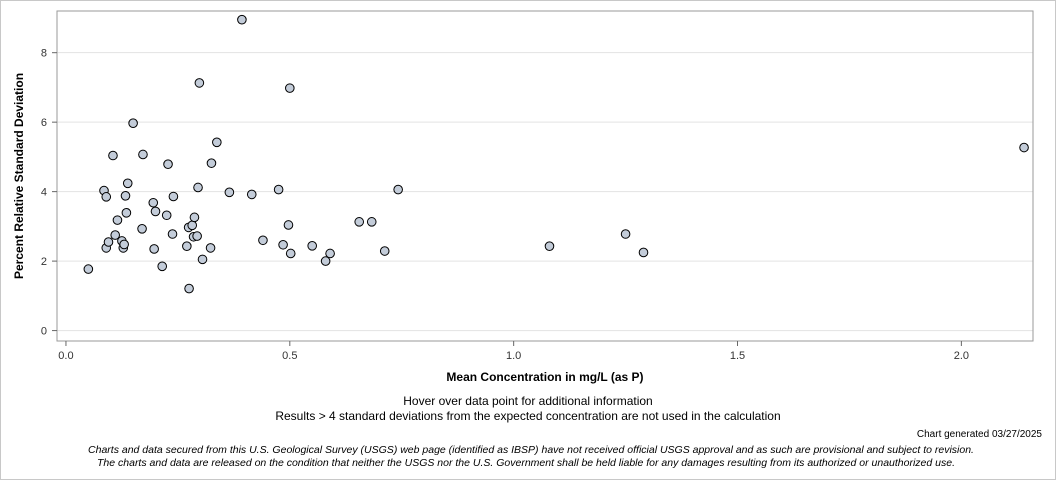 The image size is (1056, 480). I want to click on x-tick-label: 0.5, so click(289, 356).